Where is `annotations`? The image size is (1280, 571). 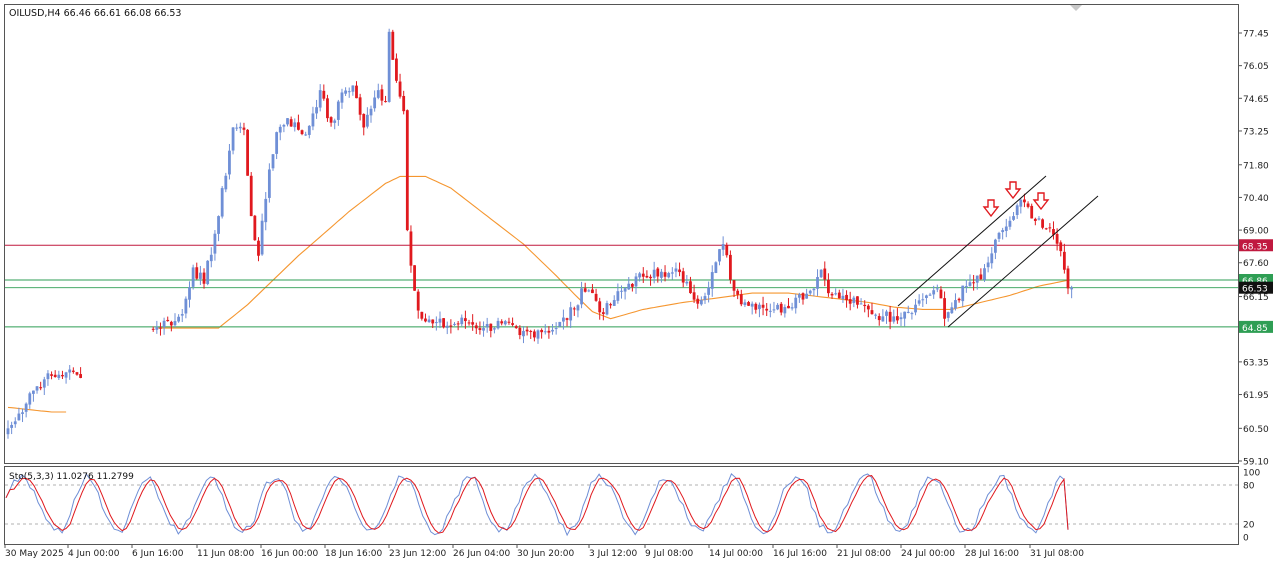
annotations is located at coordinates (998, 251).